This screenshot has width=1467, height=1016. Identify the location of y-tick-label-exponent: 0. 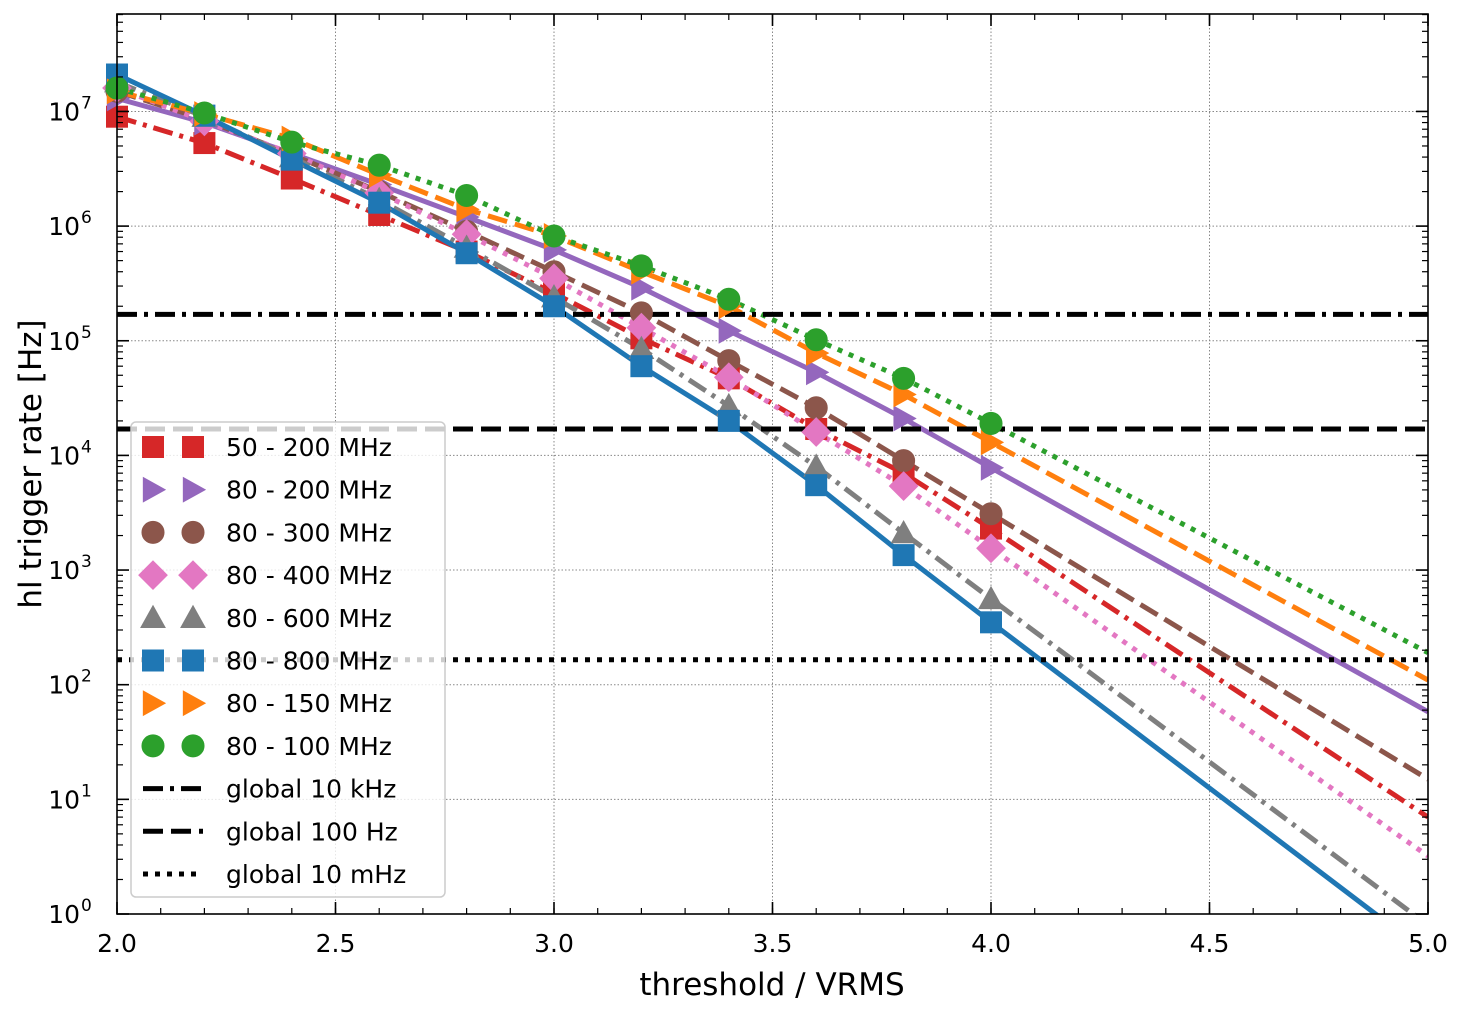
(86, 906).